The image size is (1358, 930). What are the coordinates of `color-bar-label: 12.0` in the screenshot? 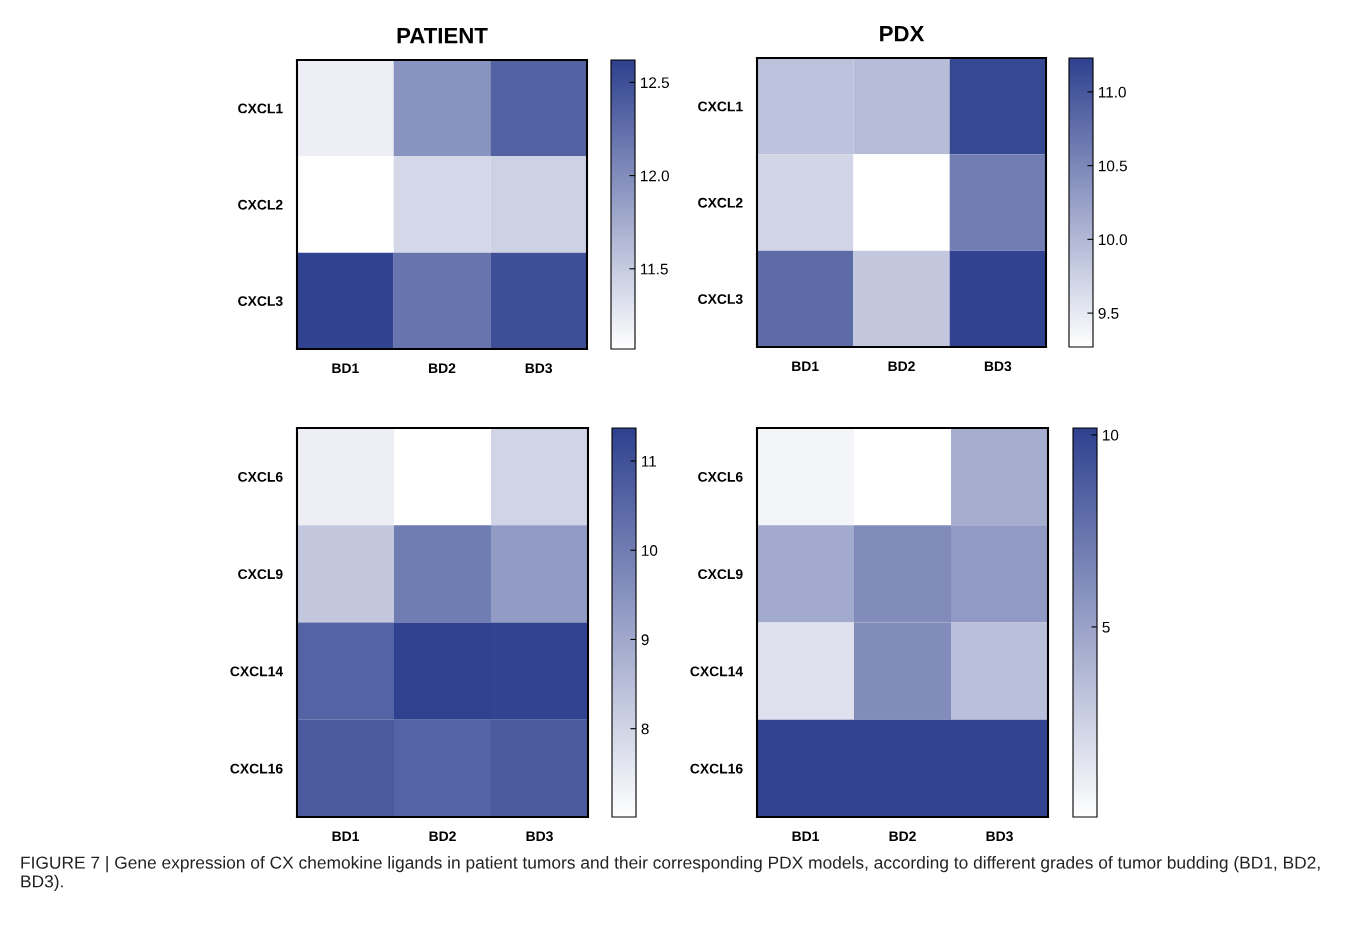 It's located at (655, 176).